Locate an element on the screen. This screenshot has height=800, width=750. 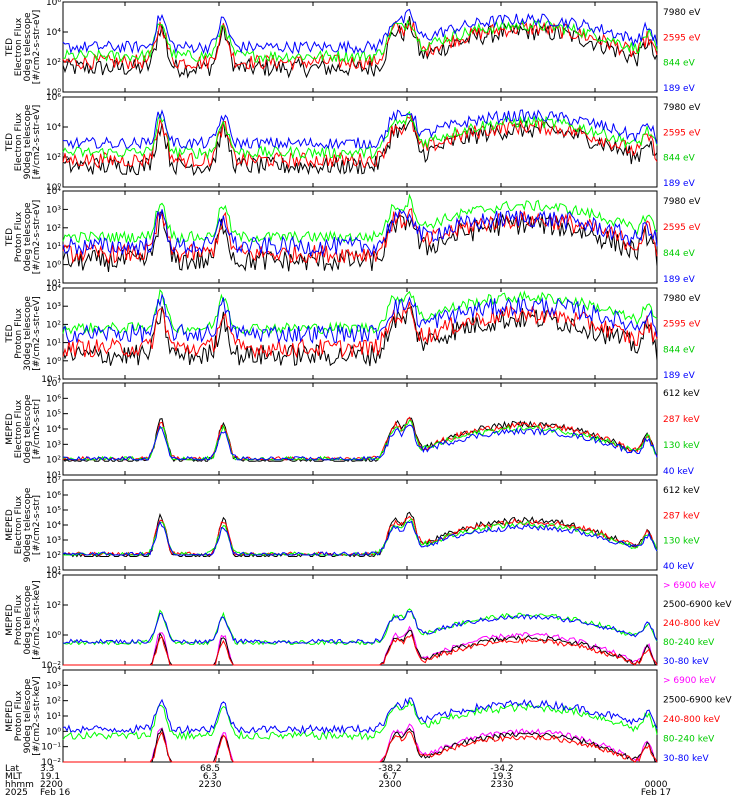
axis-column-value: 68.5 is located at coordinates (210, 769).